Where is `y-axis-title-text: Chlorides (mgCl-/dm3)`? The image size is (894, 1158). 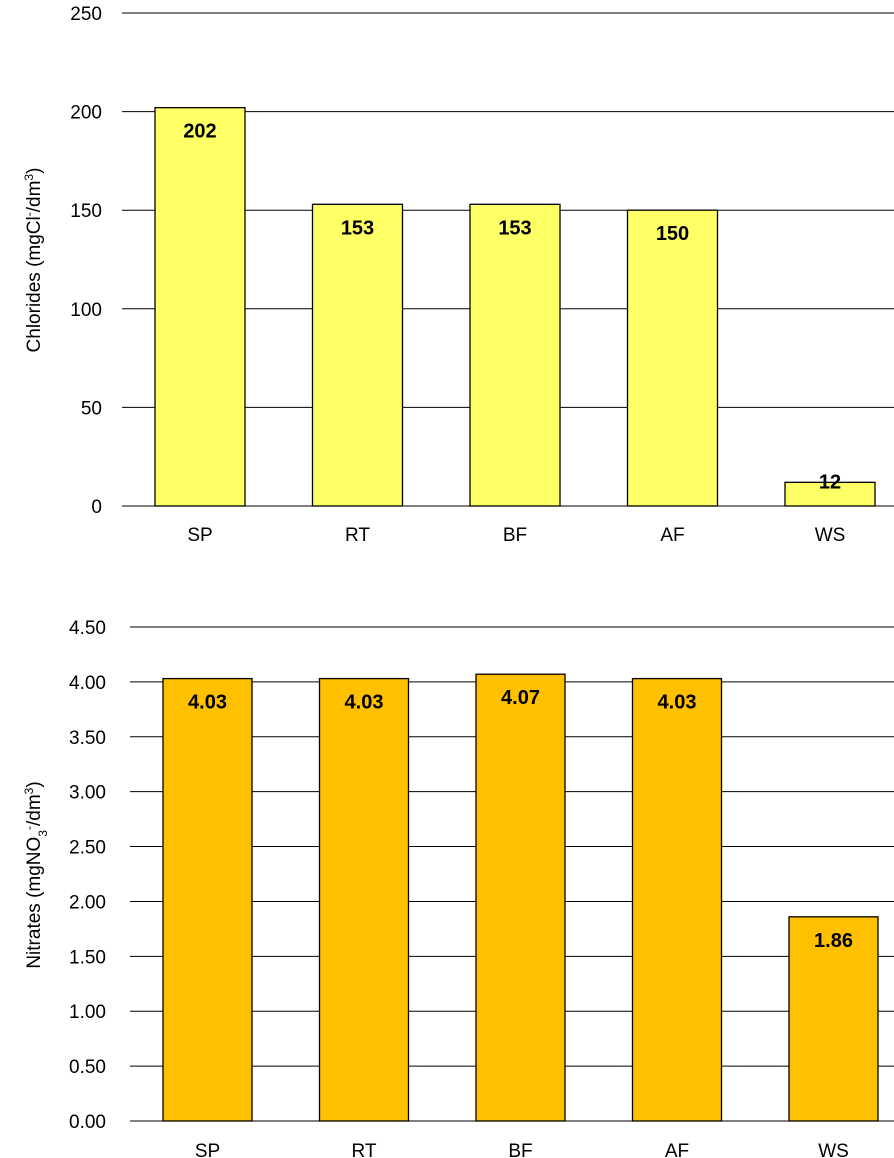
y-axis-title-text: Chlorides (mgCl-/dm3) is located at coordinates (33, 260).